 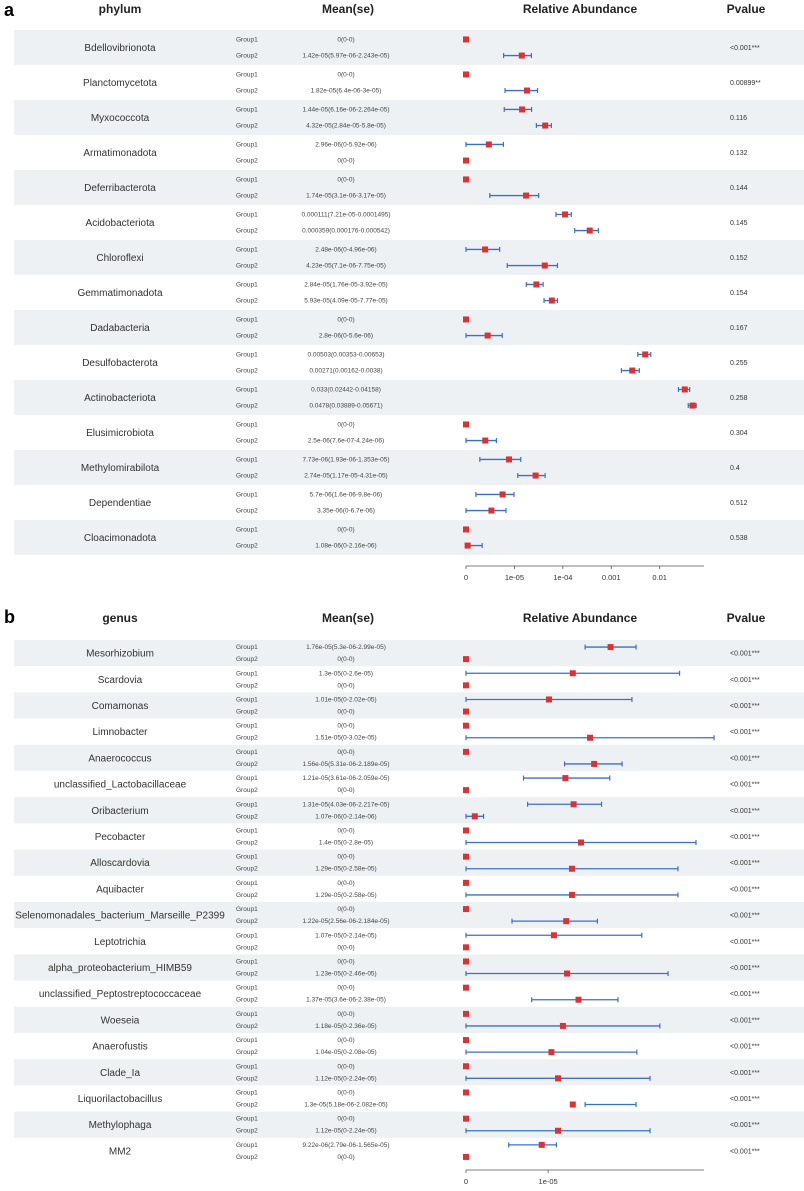 I want to click on taxon-name: Deferribacterota, so click(x=120, y=188).